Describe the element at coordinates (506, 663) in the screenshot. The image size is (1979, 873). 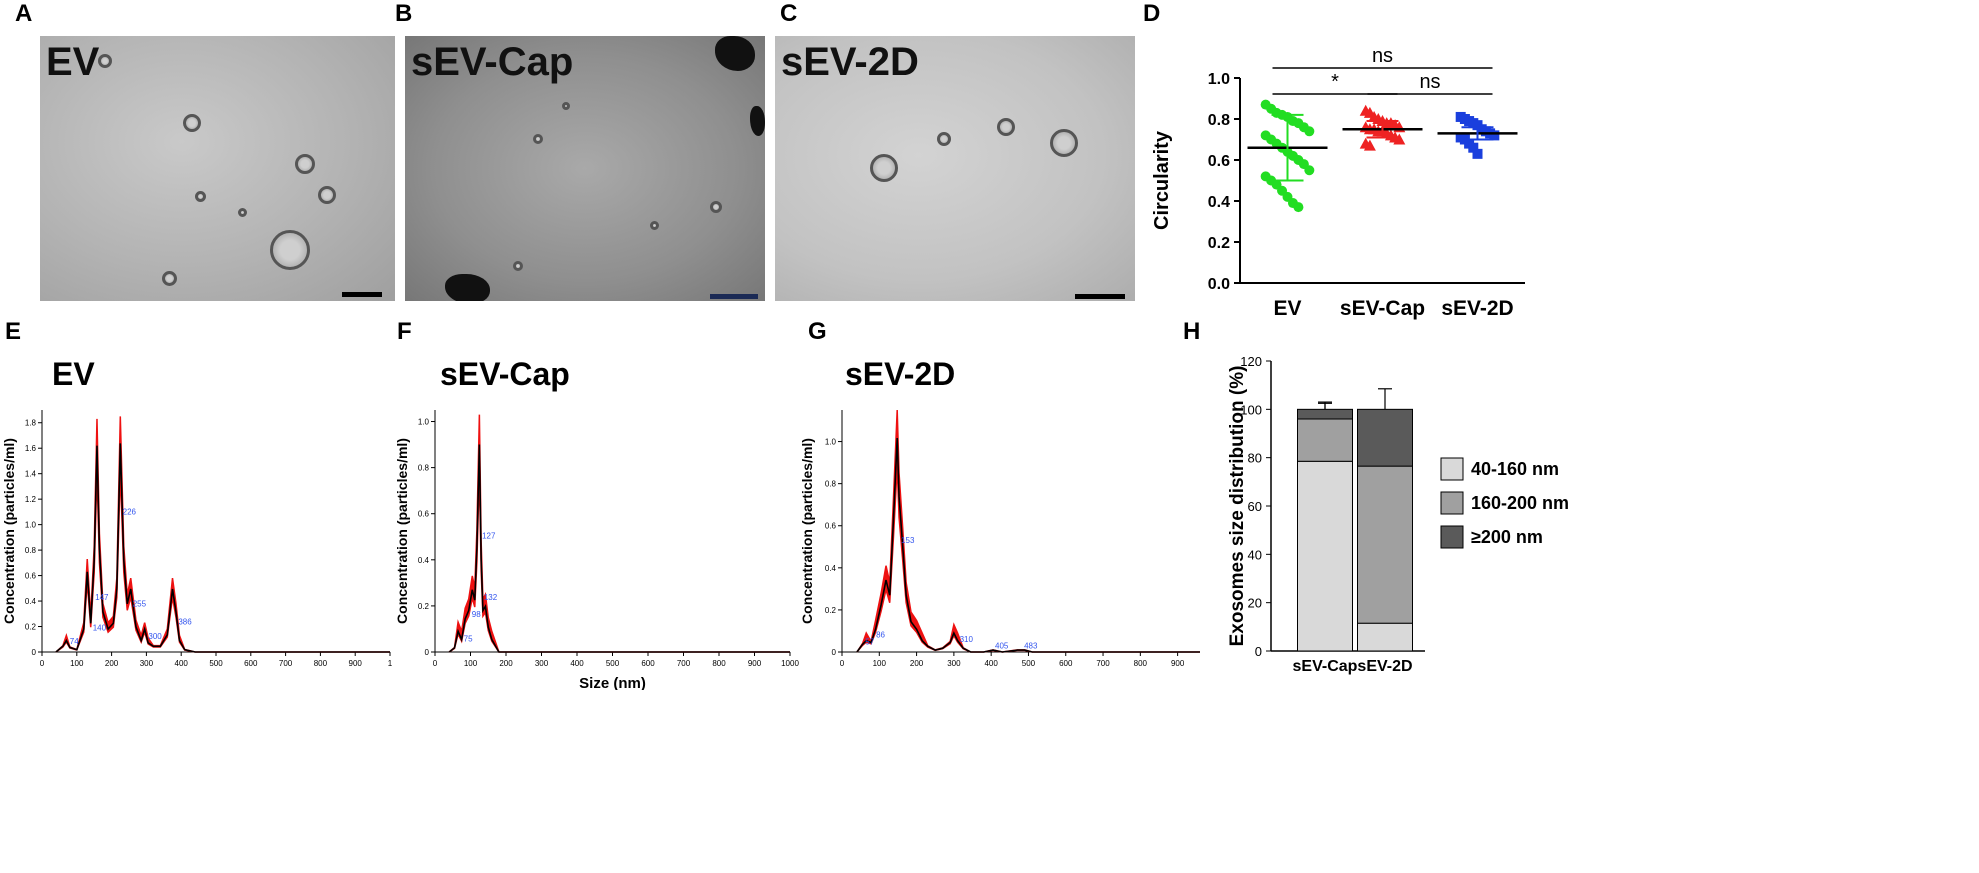
I see `x-tick-label: 200` at that location.